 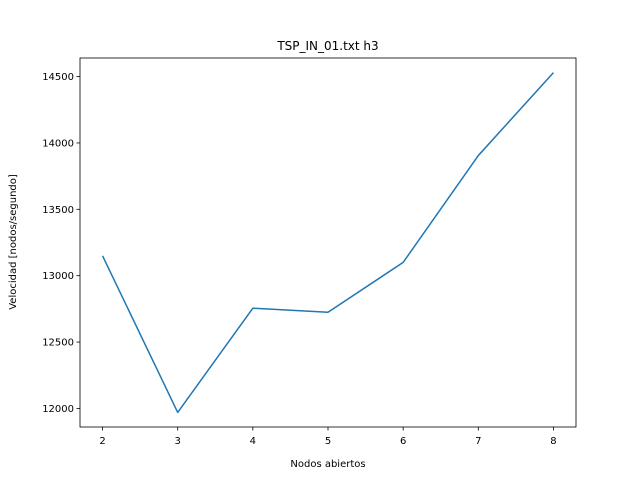 What do you see at coordinates (58, 77) in the screenshot?
I see `y-tick-label: 14500` at bounding box center [58, 77].